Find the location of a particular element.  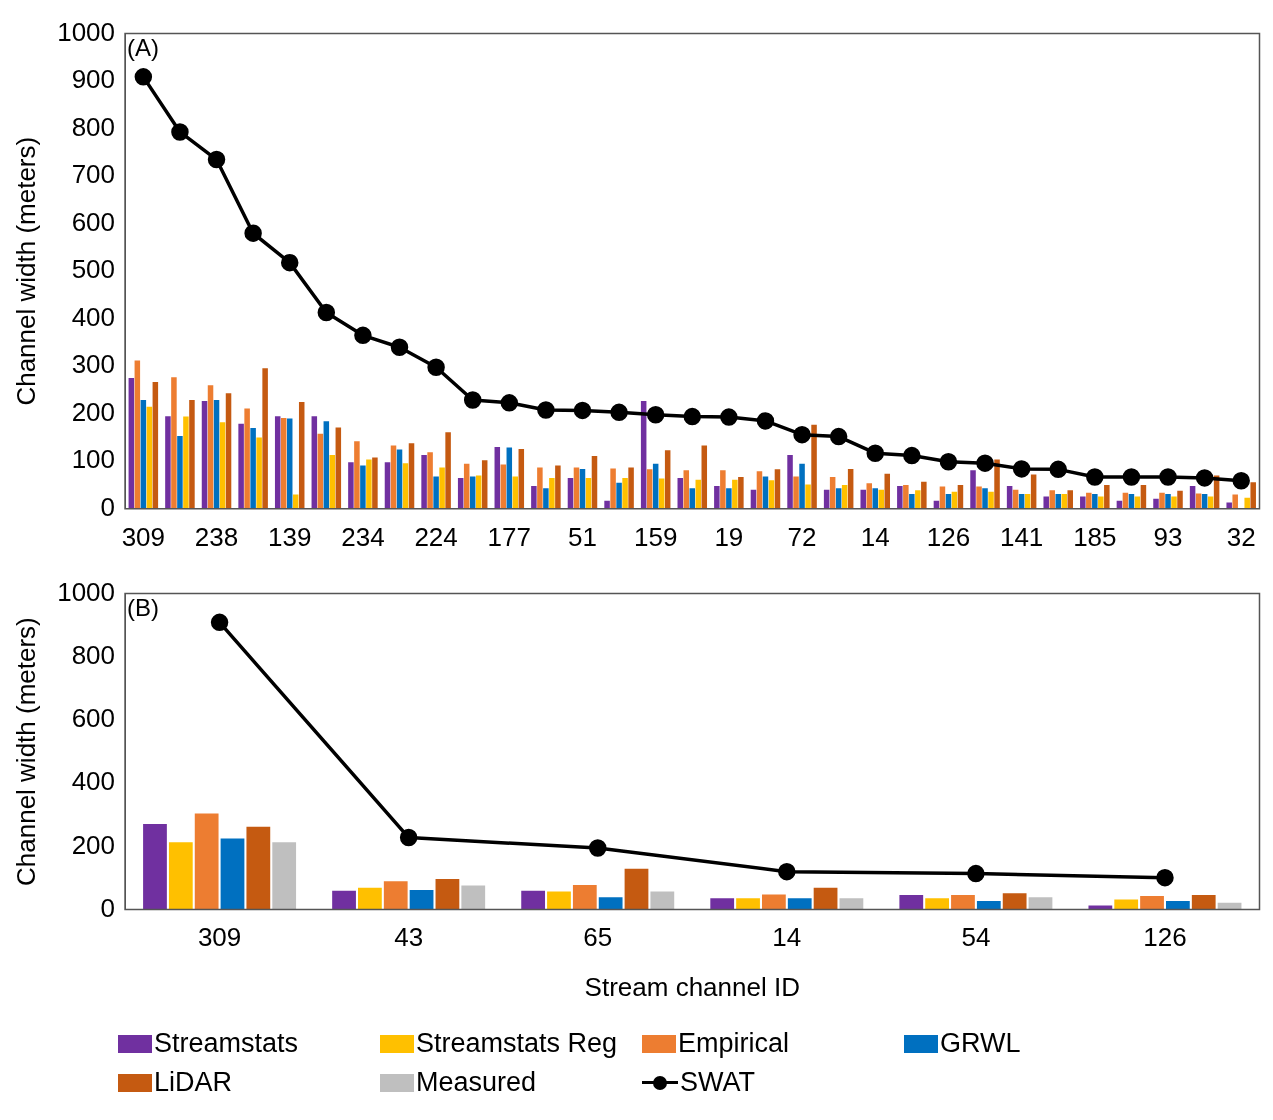

annotation: (A) is located at coordinates (143, 48).